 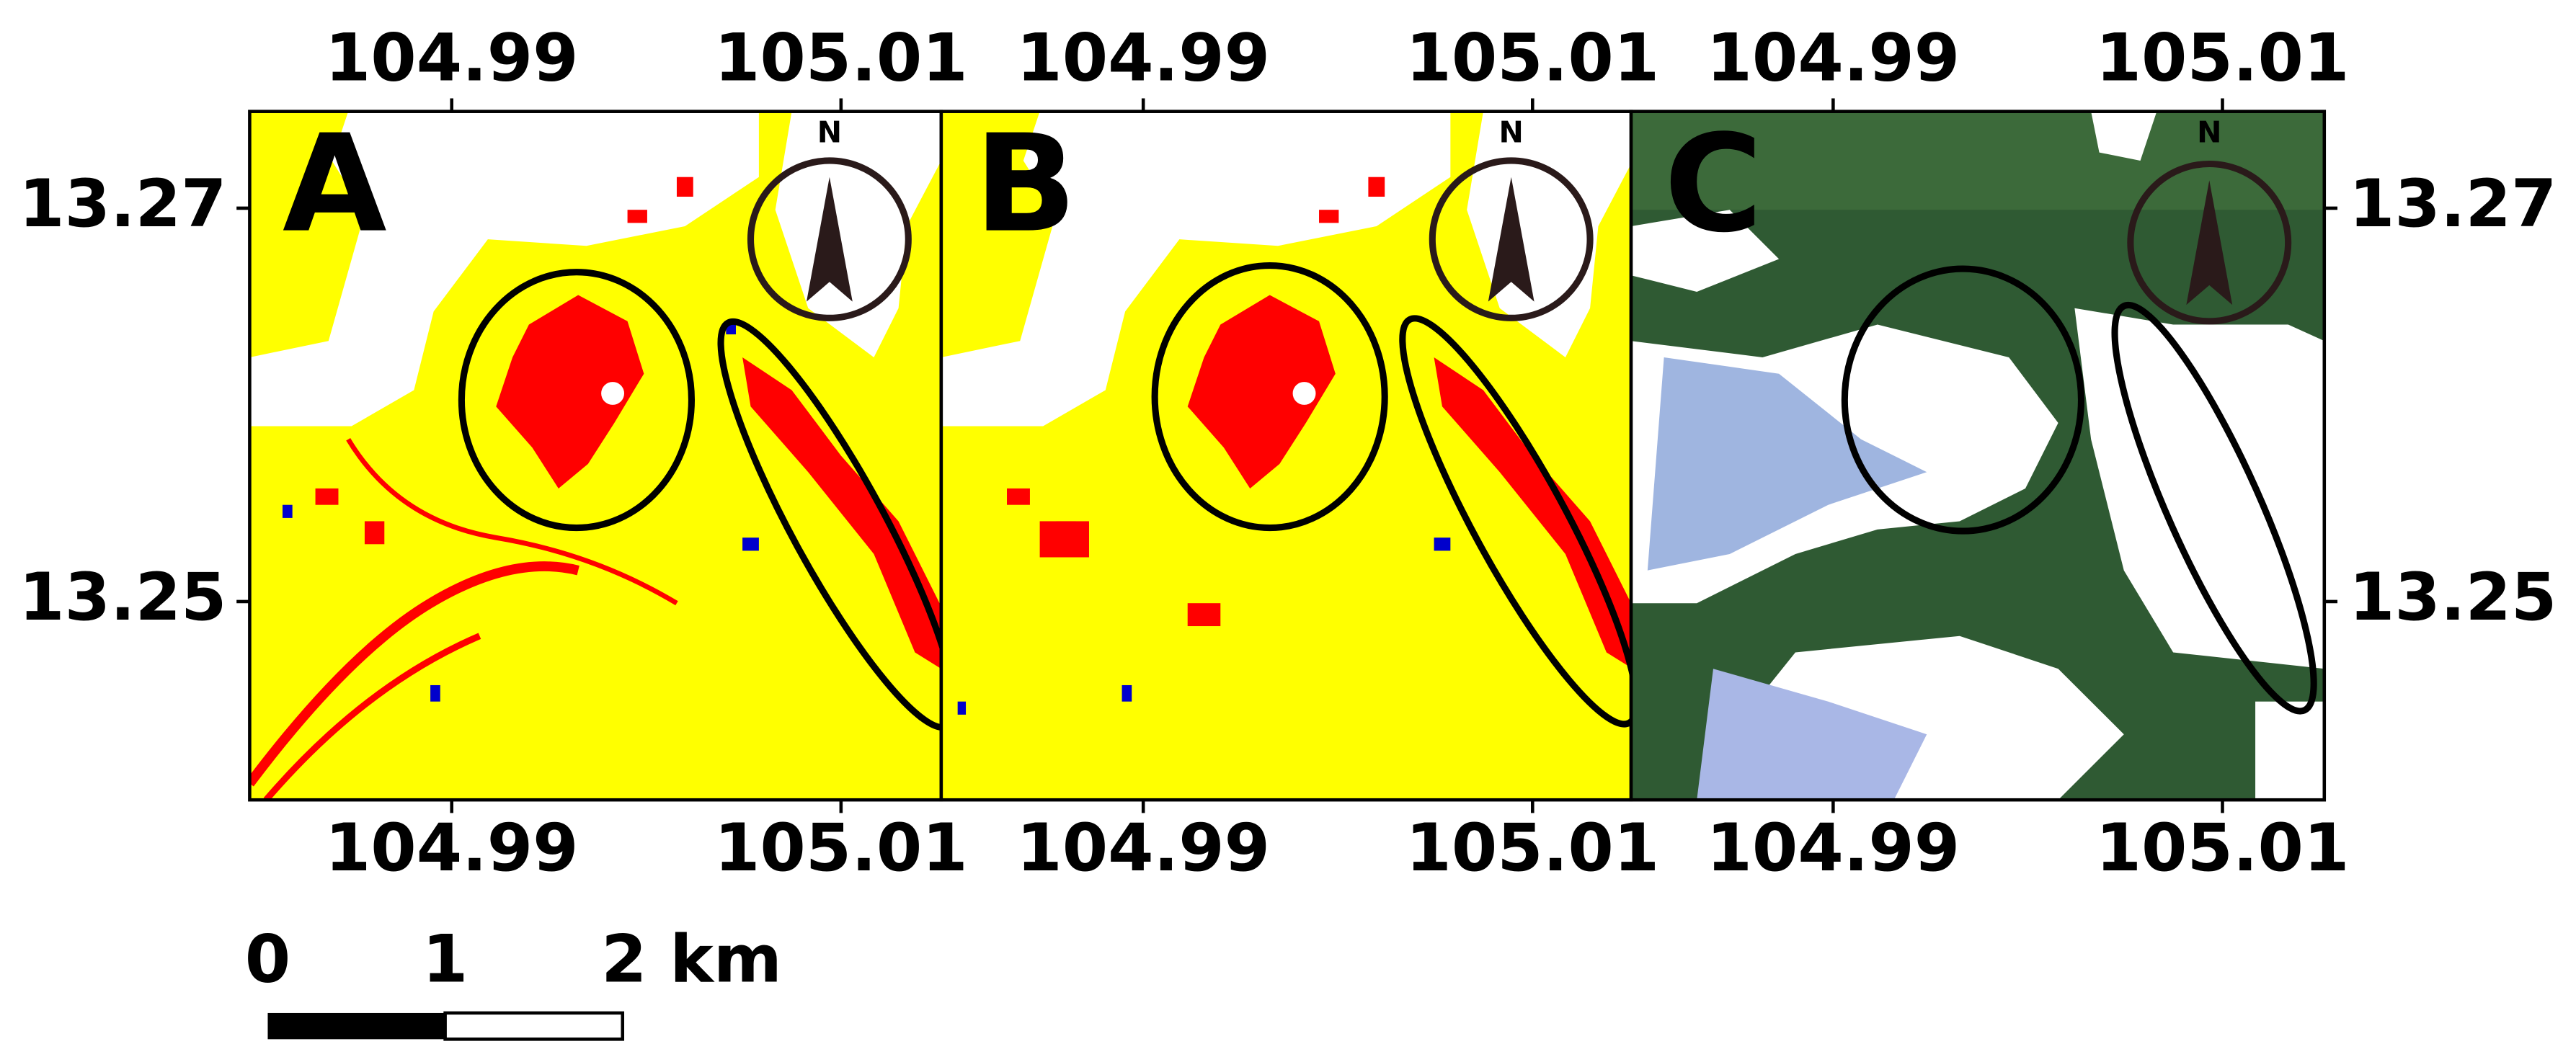 What do you see at coordinates (267, 960) in the screenshot?
I see `scale-label: 0` at bounding box center [267, 960].